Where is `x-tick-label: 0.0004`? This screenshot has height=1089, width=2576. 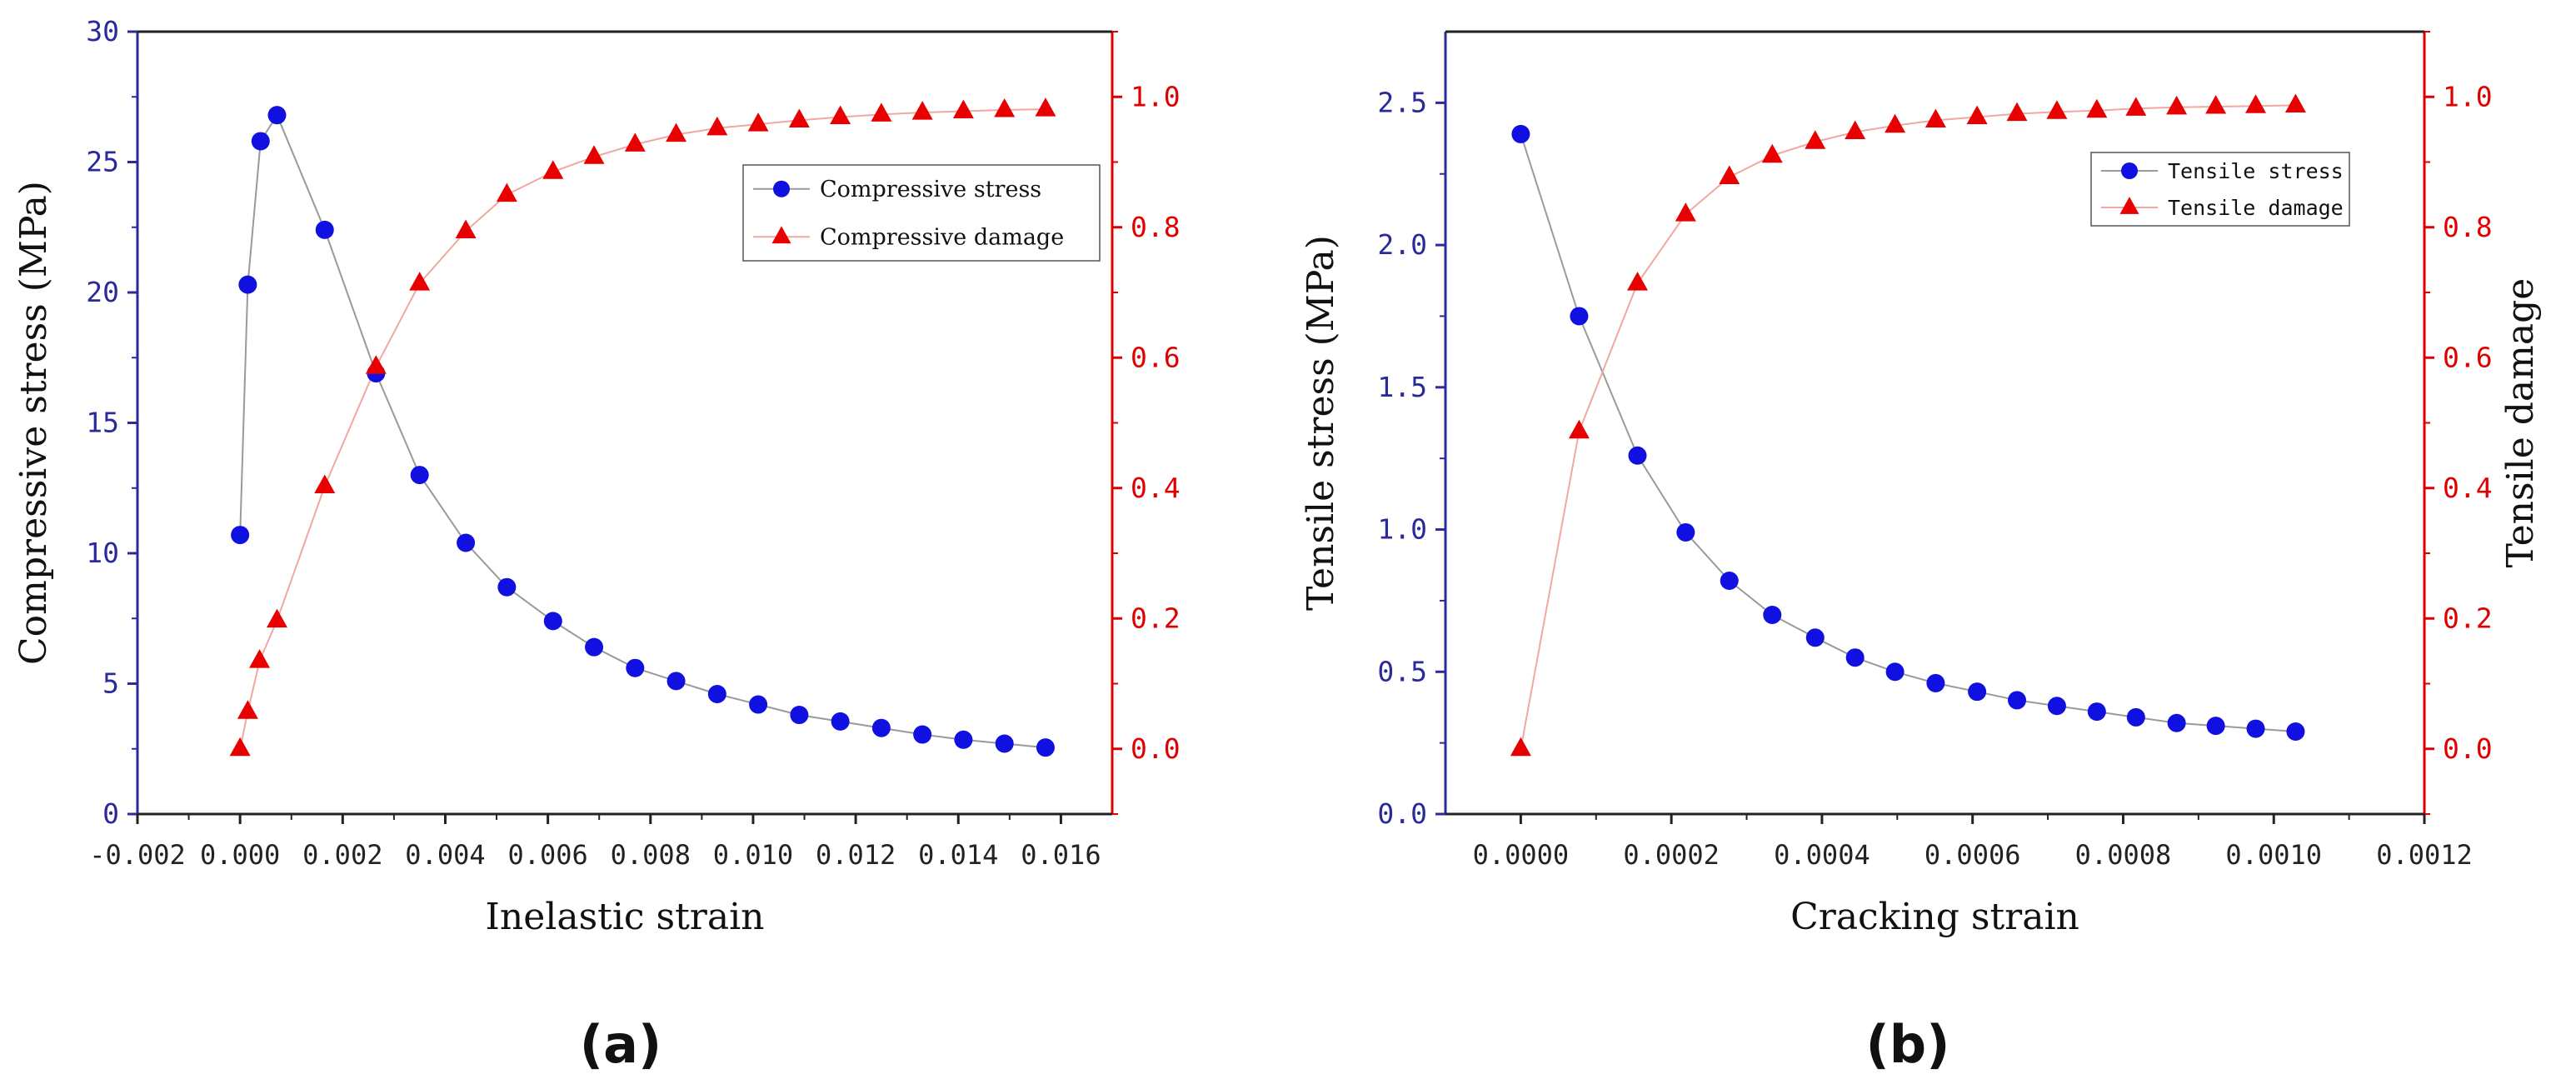
x-tick-label: 0.0004 is located at coordinates (1822, 855).